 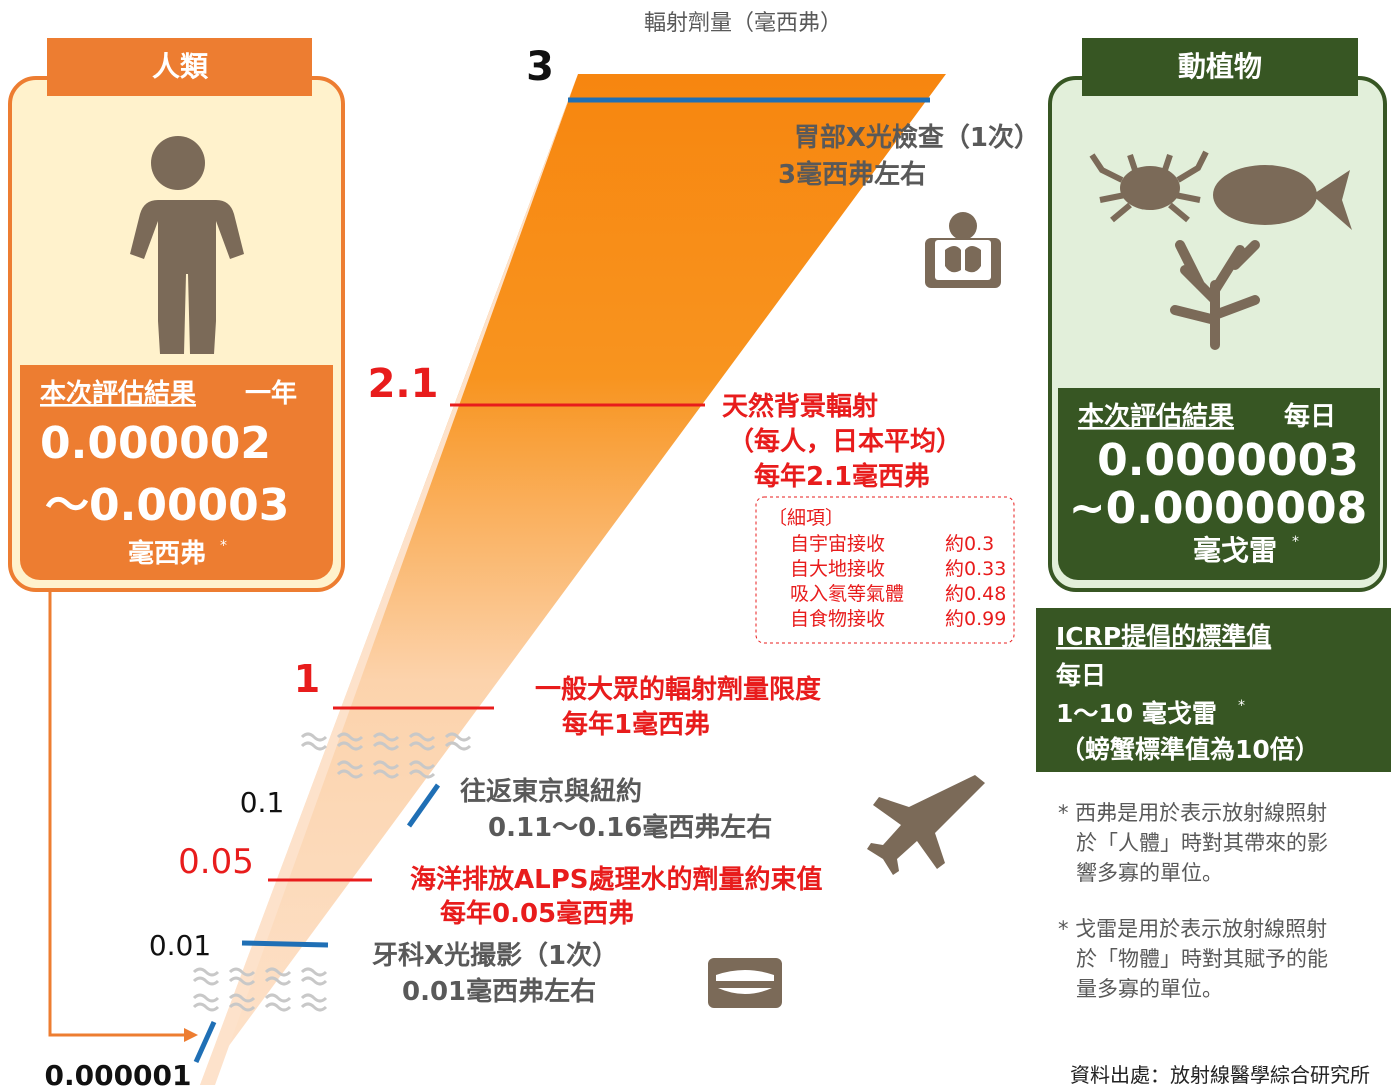 What do you see at coordinates (852, 174) in the screenshot?
I see `annotation: 3毫西弗左右` at bounding box center [852, 174].